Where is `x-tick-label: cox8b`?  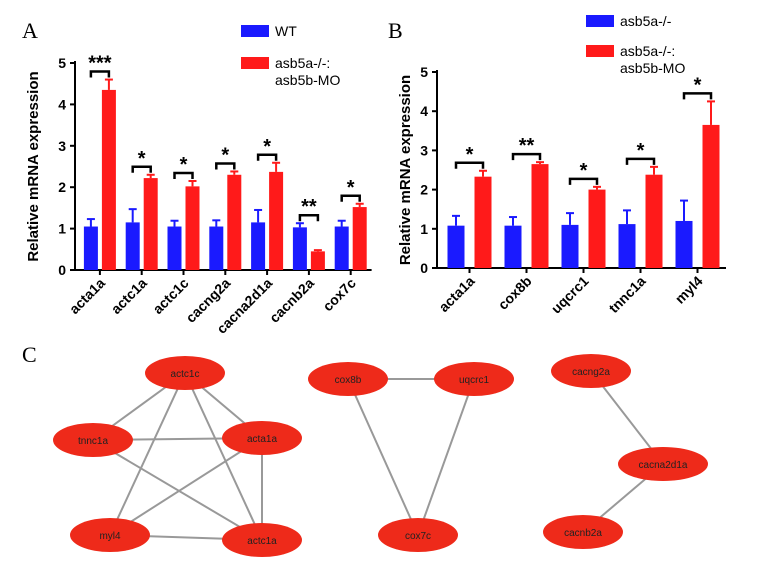 x-tick-label: cox8b is located at coordinates (515, 293).